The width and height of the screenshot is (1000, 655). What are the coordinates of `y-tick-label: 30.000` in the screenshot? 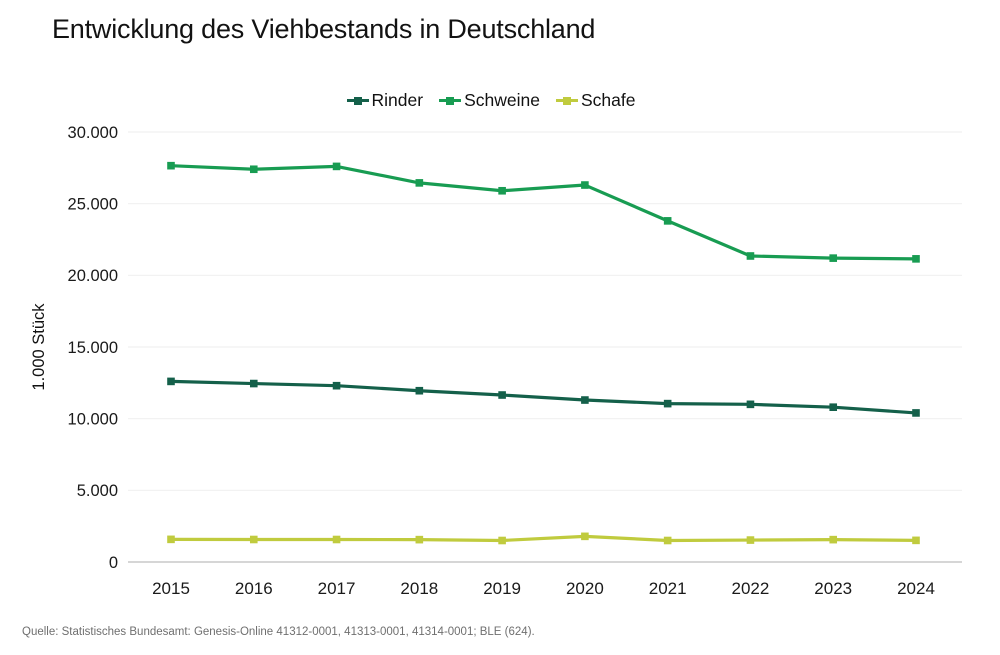 It's located at (93, 133).